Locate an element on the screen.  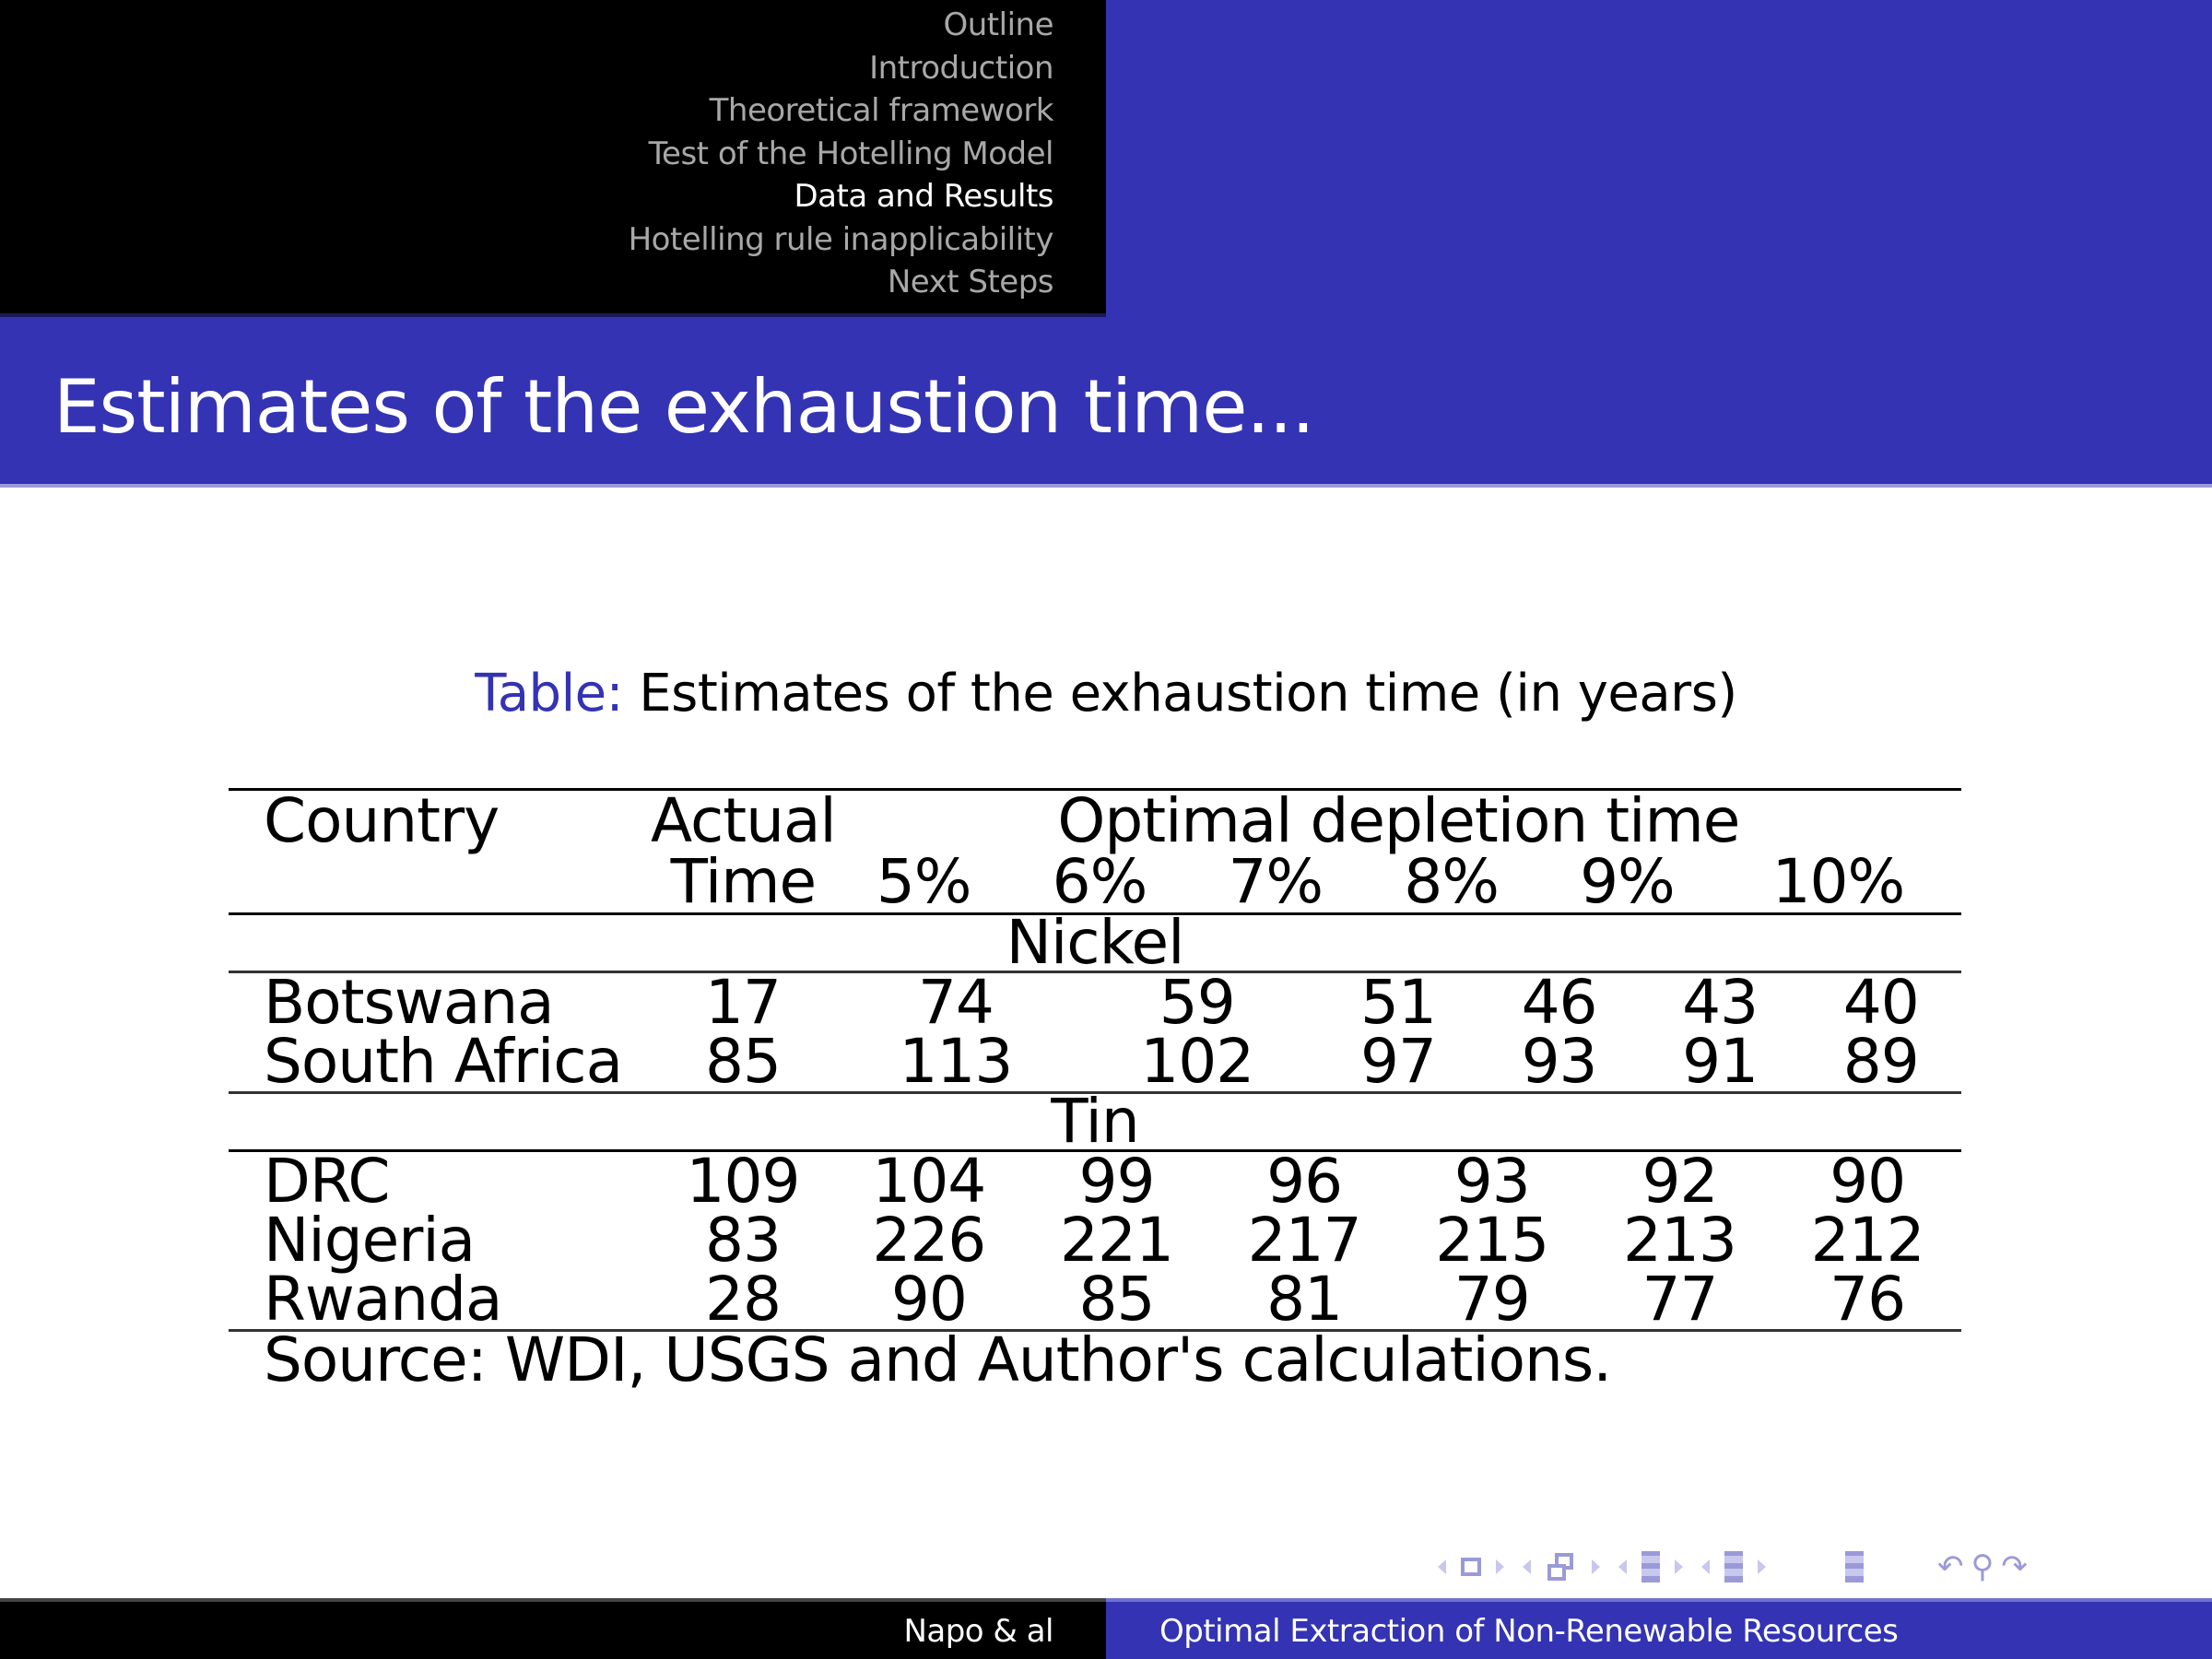
table-row: South Africa 85 113 102 97 93 91 89 is located at coordinates (1095, 1061).